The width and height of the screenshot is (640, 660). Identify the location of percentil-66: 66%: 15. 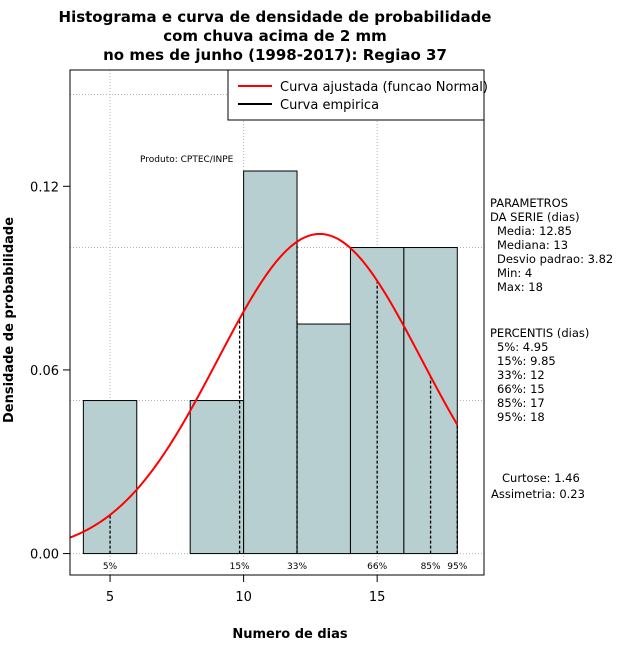
(521, 389).